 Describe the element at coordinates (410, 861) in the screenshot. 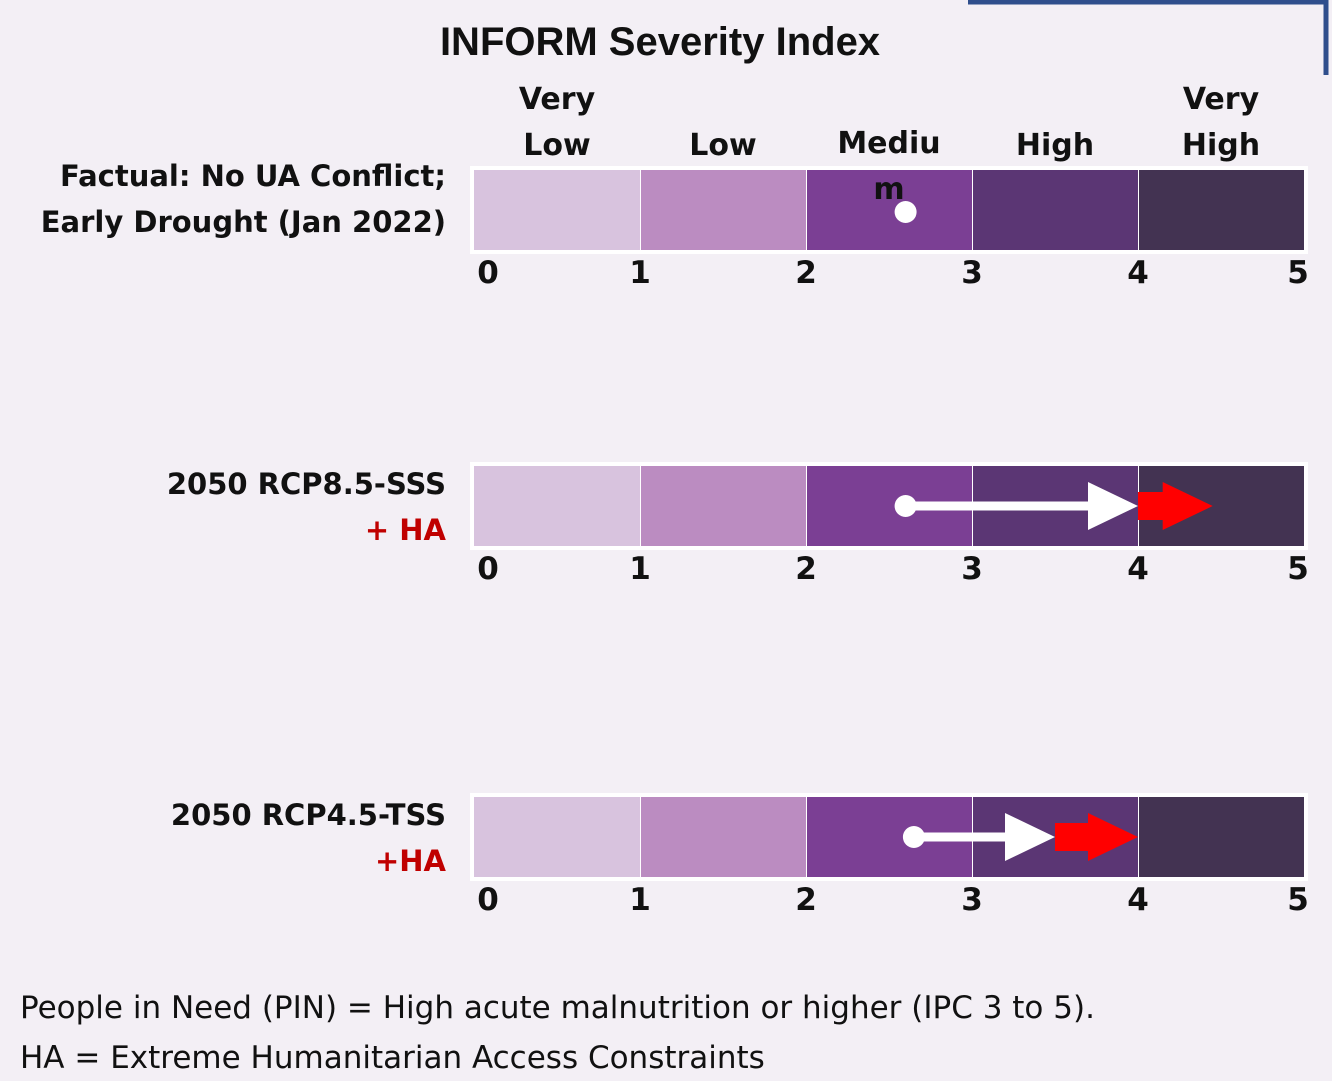

I see `row-label: +HA` at that location.